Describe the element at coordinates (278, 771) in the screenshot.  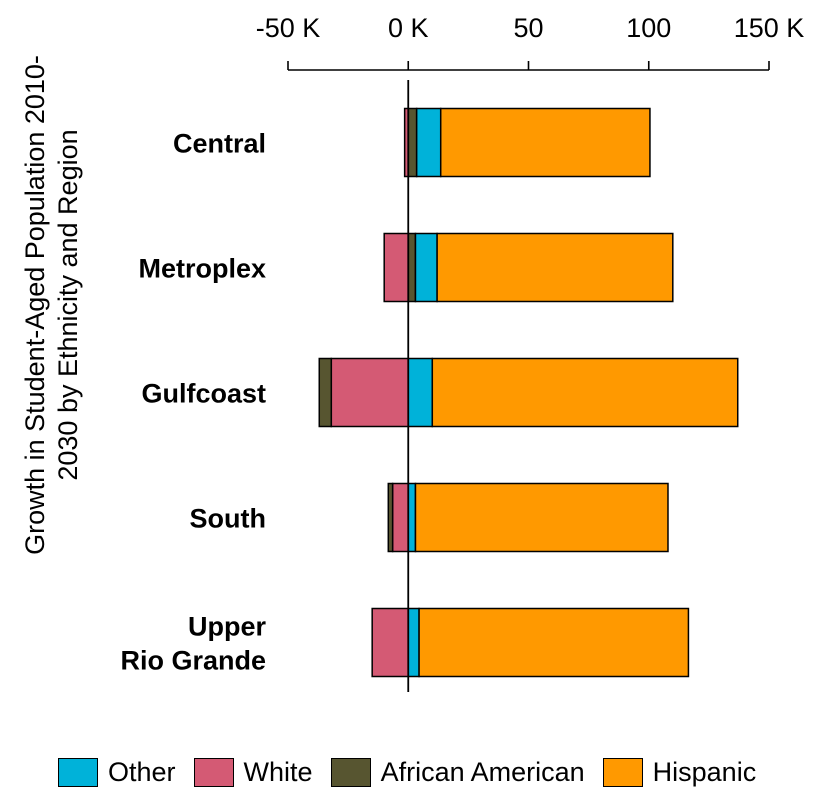
I see `legend-label: White` at that location.